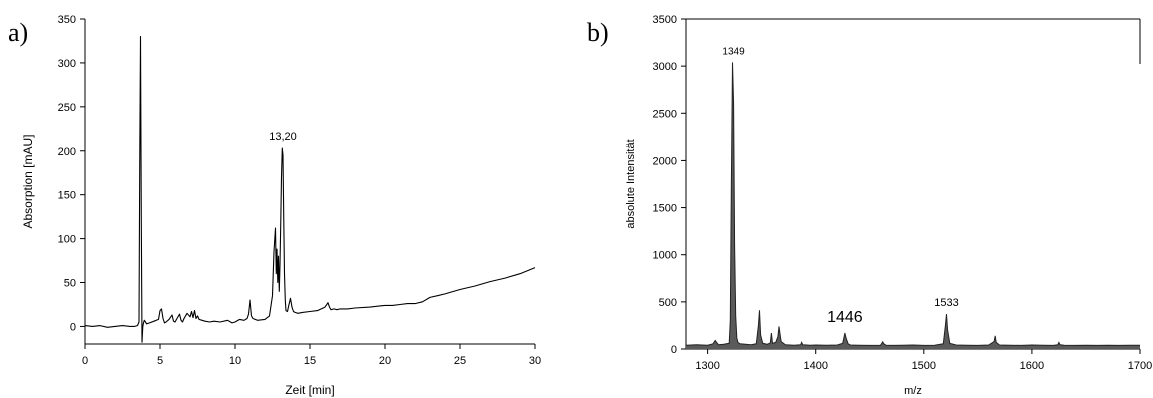  I want to click on y-tick-label: 2500, so click(665, 114).